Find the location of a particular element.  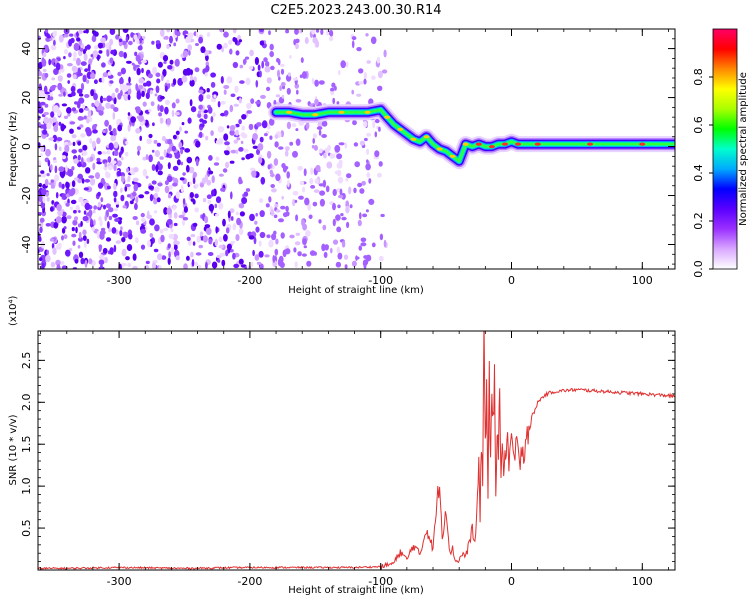

heatmap-x-tick-label: 0 is located at coordinates (511, 280).